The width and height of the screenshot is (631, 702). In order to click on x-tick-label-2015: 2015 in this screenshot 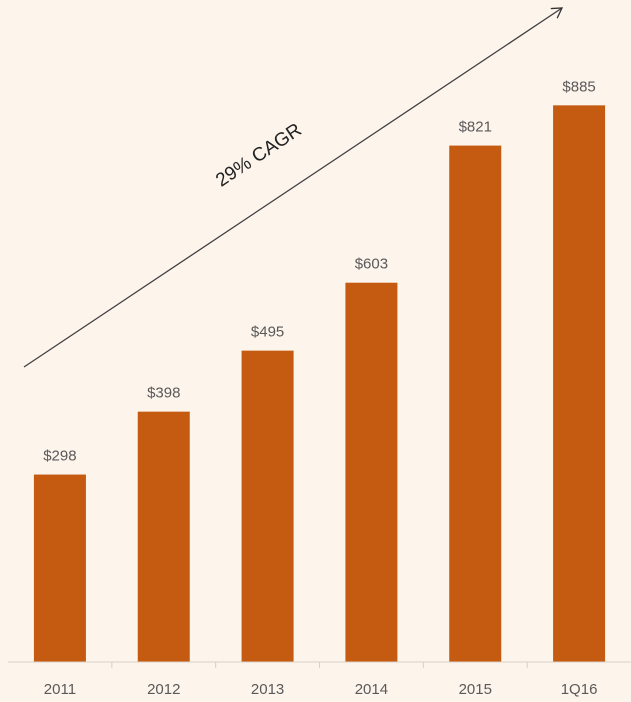, I will do `click(475, 689)`.